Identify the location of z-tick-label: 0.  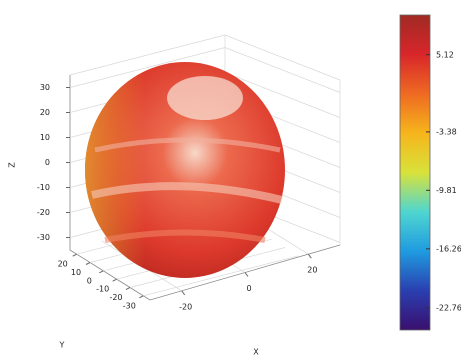
(47, 162).